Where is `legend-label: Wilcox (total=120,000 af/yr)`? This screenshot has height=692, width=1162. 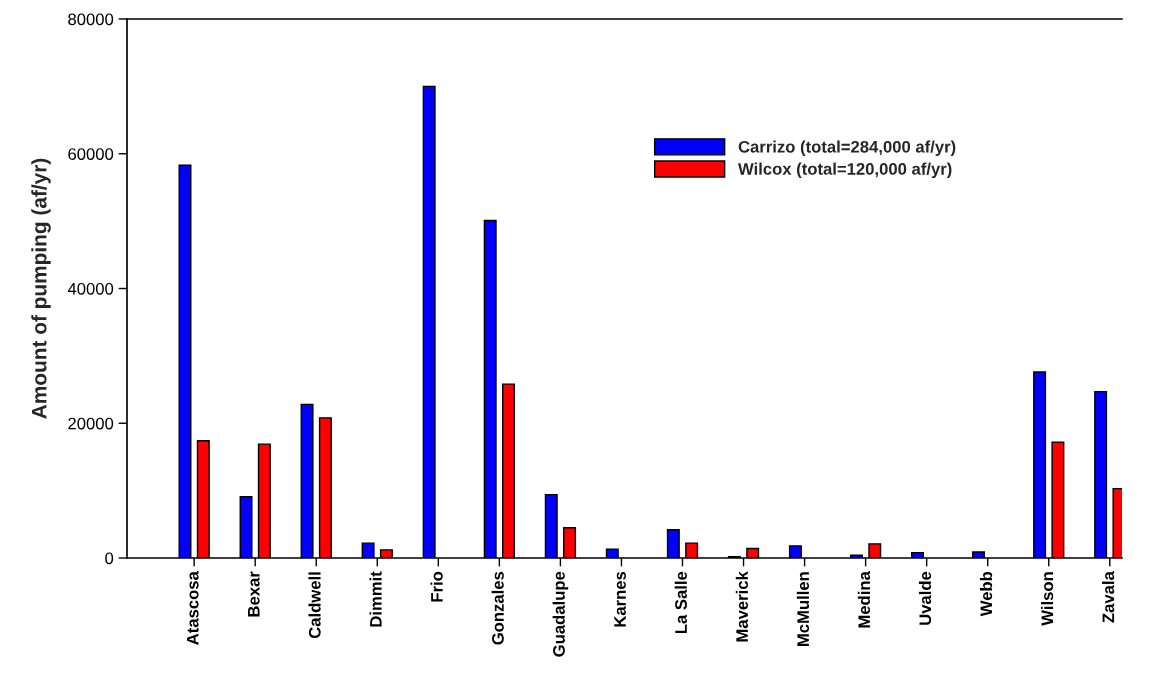 legend-label: Wilcox (total=120,000 af/yr) is located at coordinates (845, 170).